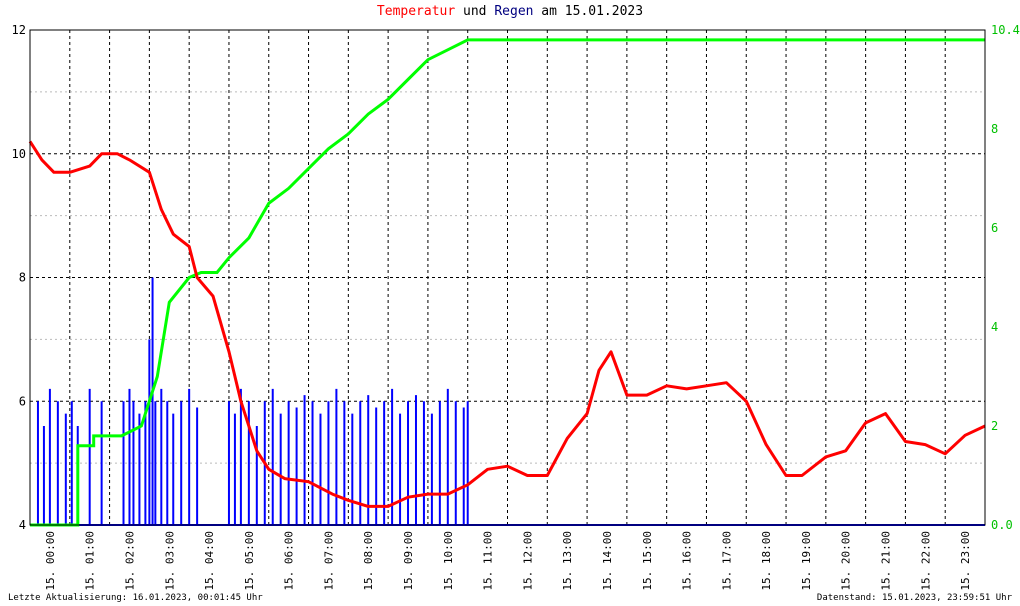  What do you see at coordinates (994, 426) in the screenshot?
I see `right-axis-tick-label: 2` at bounding box center [994, 426].